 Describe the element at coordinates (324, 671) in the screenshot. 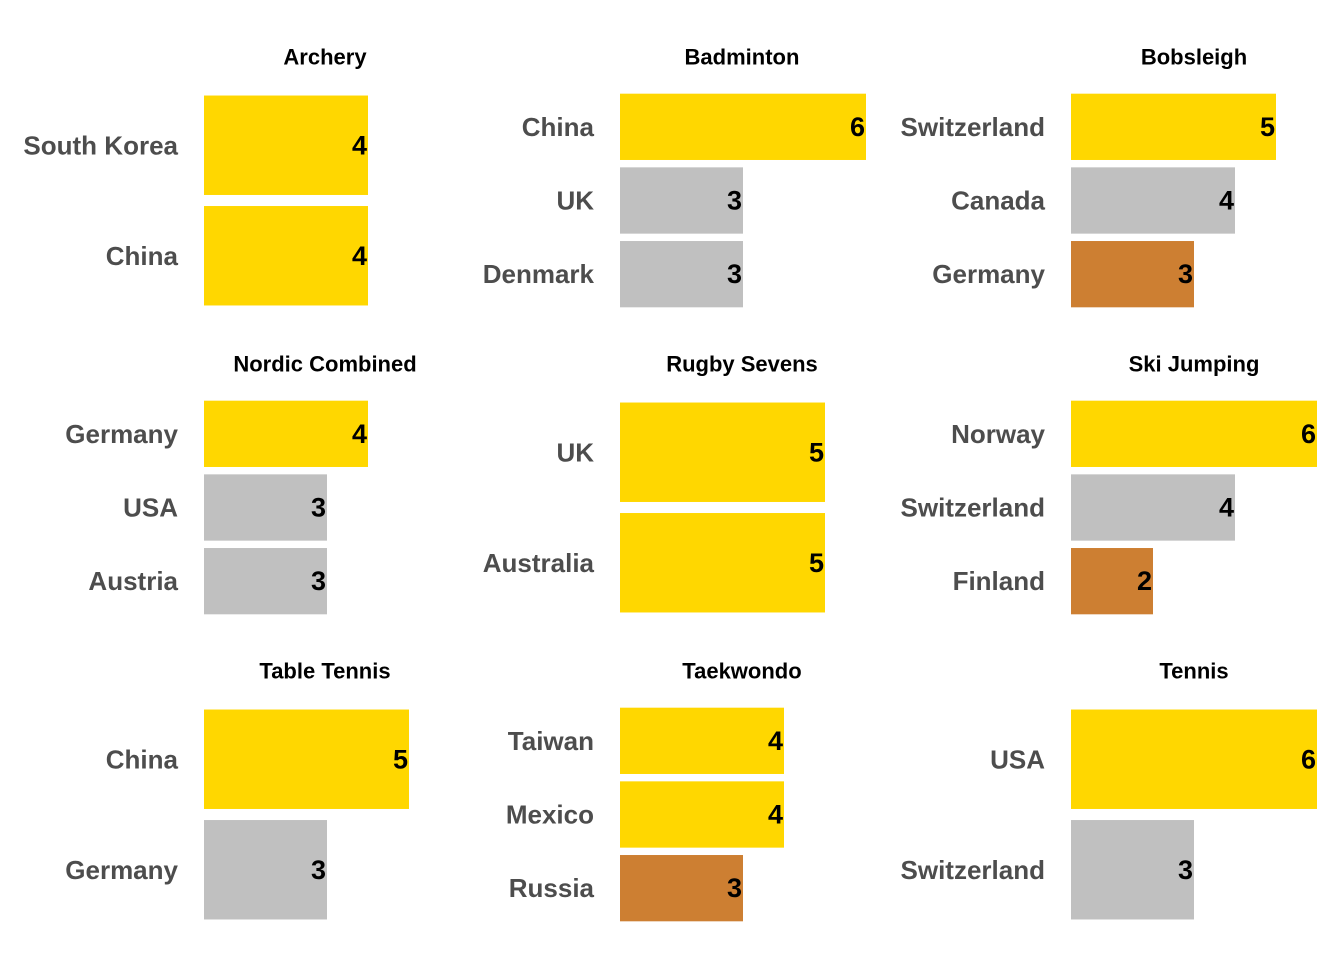

I see `panel-title: Table Tennis` at that location.